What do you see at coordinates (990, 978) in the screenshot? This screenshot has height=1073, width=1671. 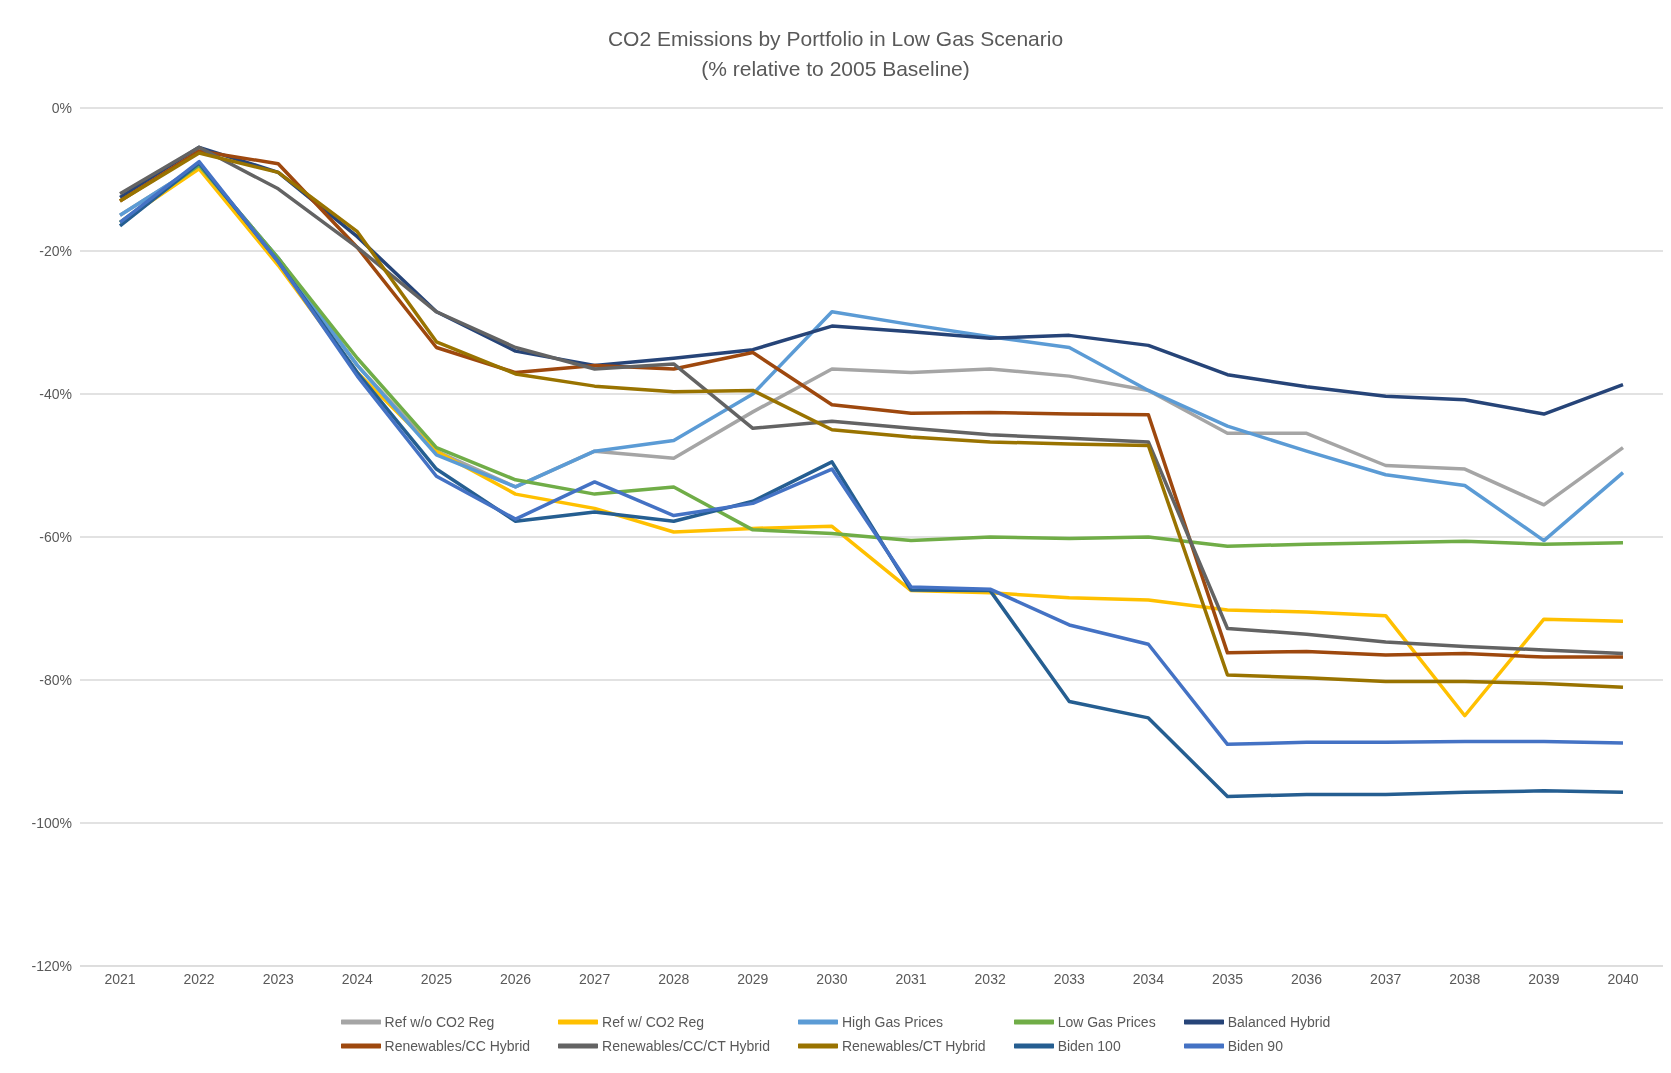 I see `x-tick-label: 2032` at bounding box center [990, 978].